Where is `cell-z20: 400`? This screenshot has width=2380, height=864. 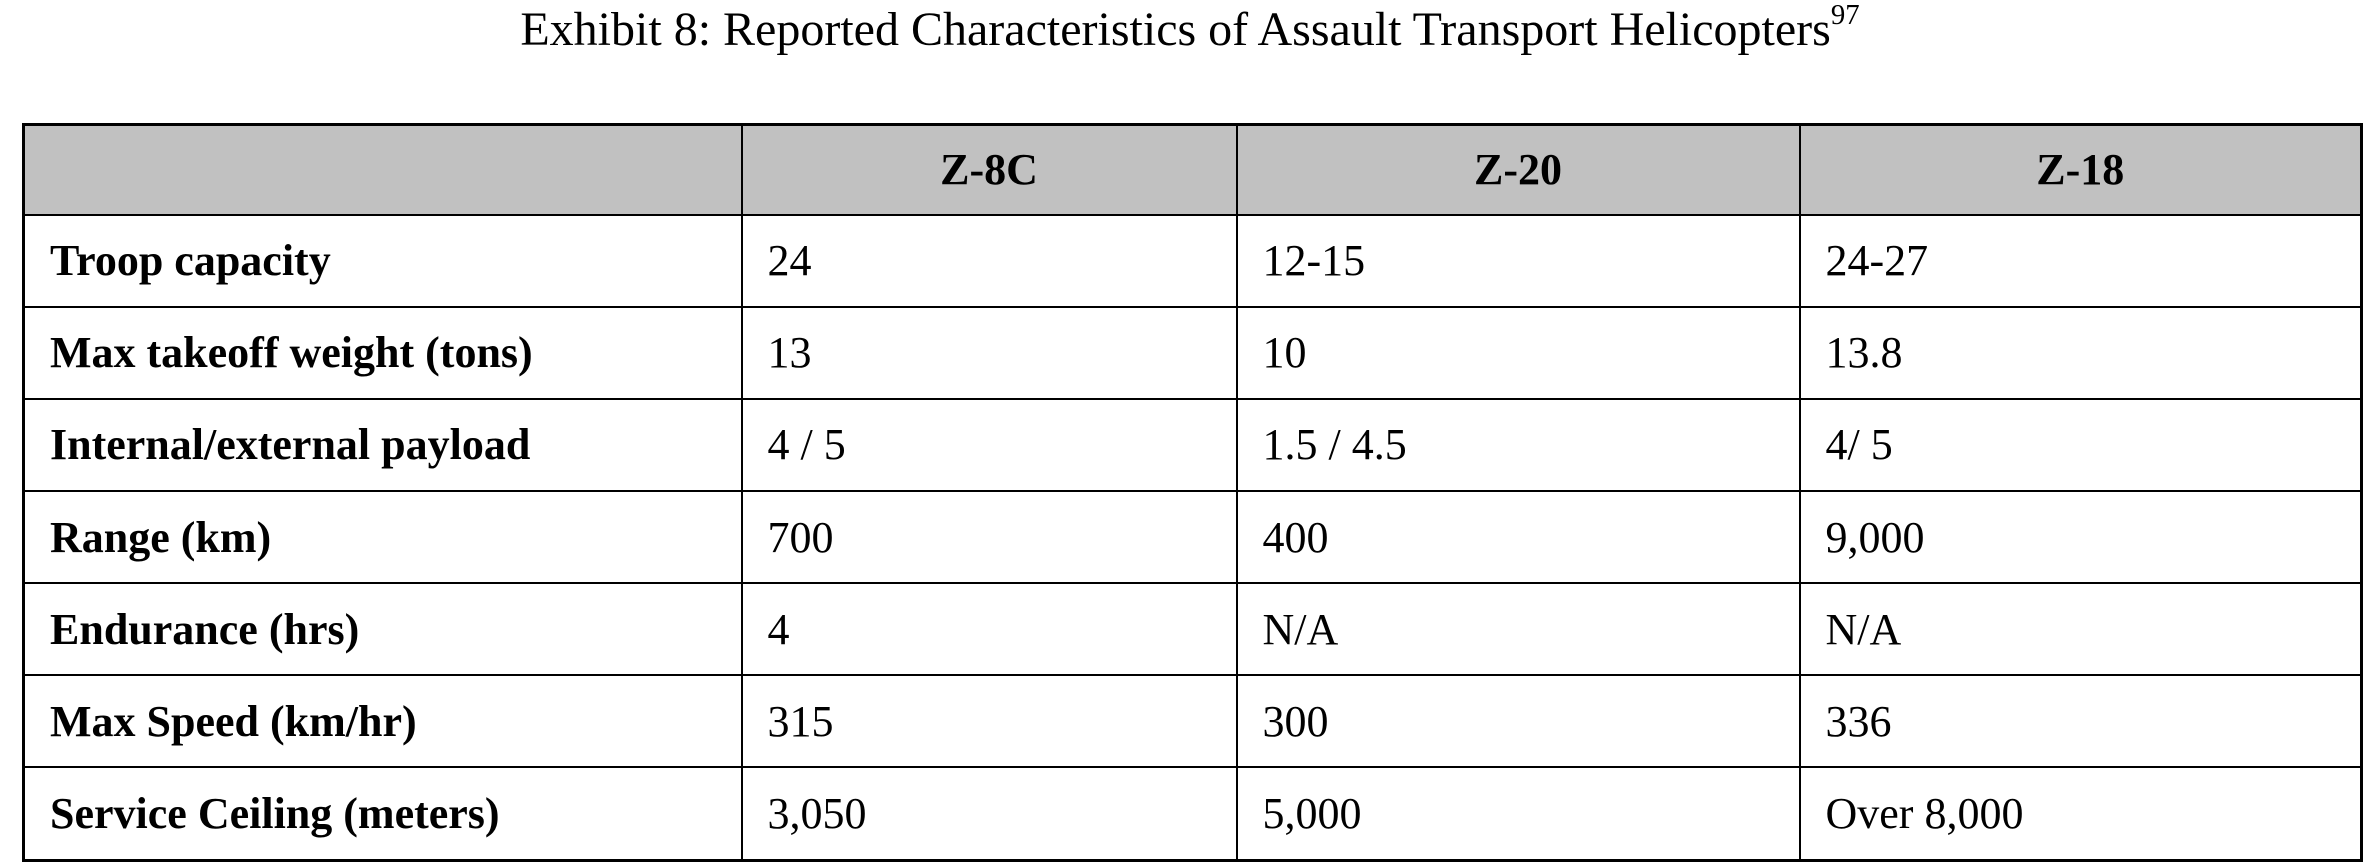
cell-z20: 400 is located at coordinates (1518, 537).